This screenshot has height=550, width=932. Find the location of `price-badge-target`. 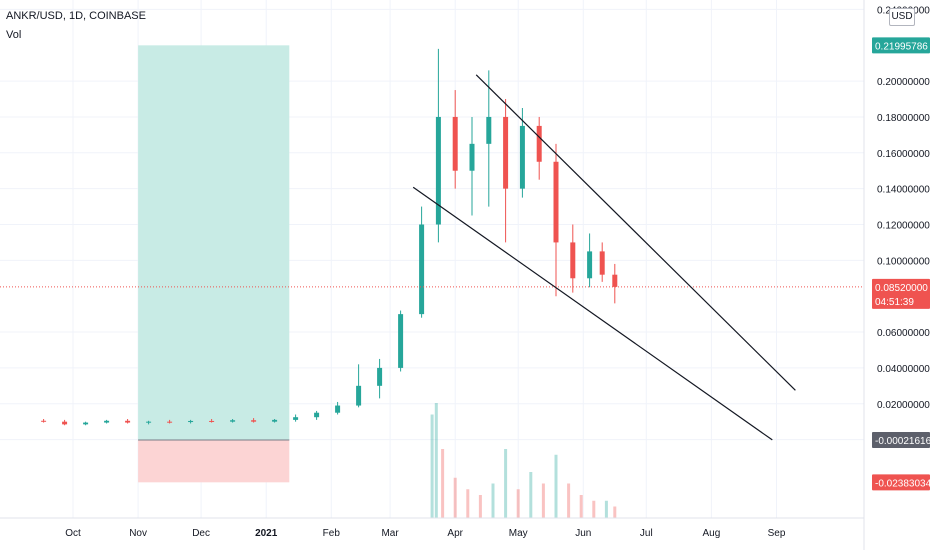

price-badge-target is located at coordinates (901, 45).